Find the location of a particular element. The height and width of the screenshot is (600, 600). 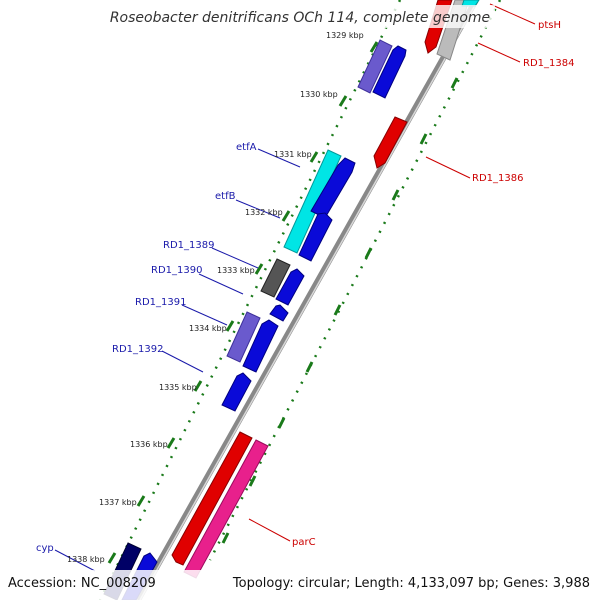

gene-label-parC: parC is located at coordinates (304, 542).